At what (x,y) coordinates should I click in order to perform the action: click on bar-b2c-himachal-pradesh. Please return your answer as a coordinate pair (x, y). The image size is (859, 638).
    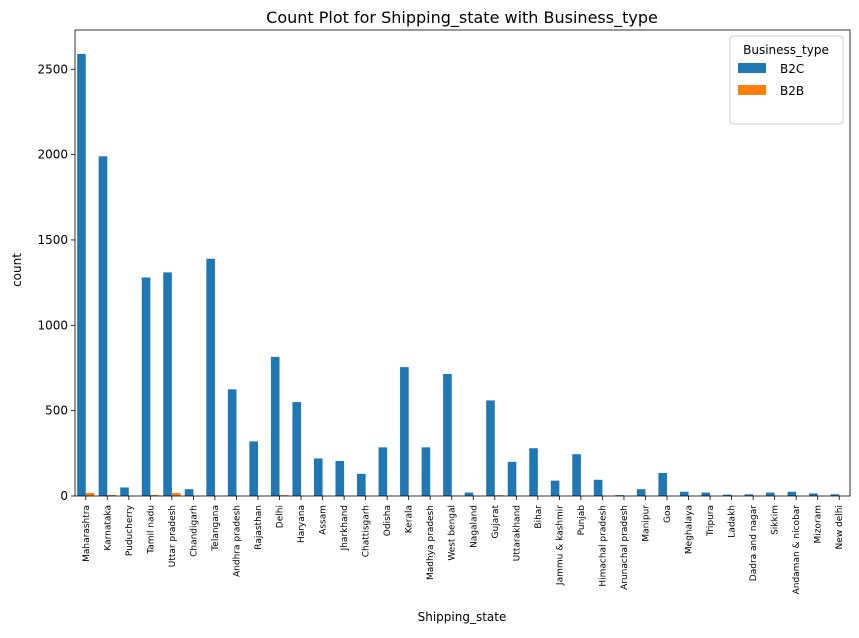
    Looking at the image, I should click on (598, 488).